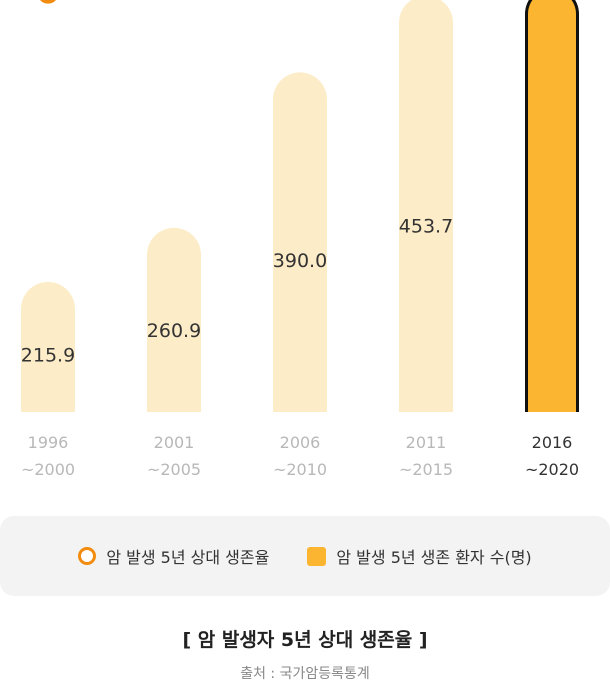 The width and height of the screenshot is (610, 689). I want to click on legend-circle-marker, so click(87, 556).